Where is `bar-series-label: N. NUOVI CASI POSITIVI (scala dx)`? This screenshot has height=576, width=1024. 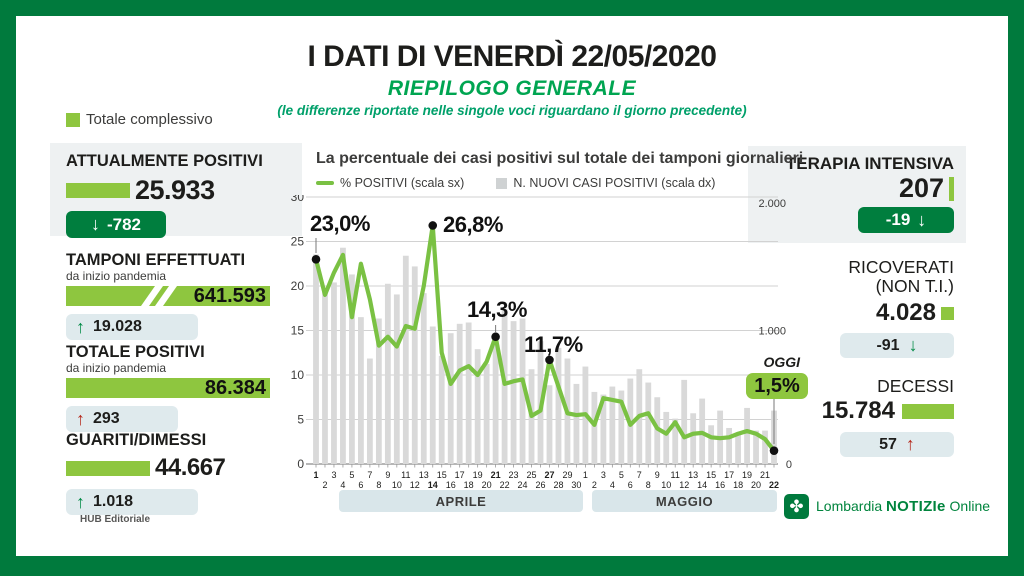
bar-series-label: N. NUOVI CASI POSITIVI (scala dx) is located at coordinates (614, 183).